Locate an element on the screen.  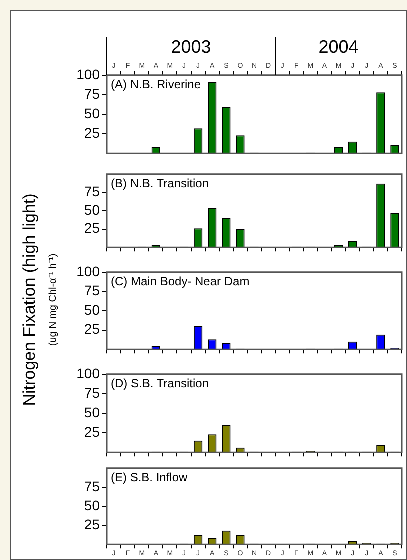
chart-title: (E) S.B. Inflow is located at coordinates (149, 477).